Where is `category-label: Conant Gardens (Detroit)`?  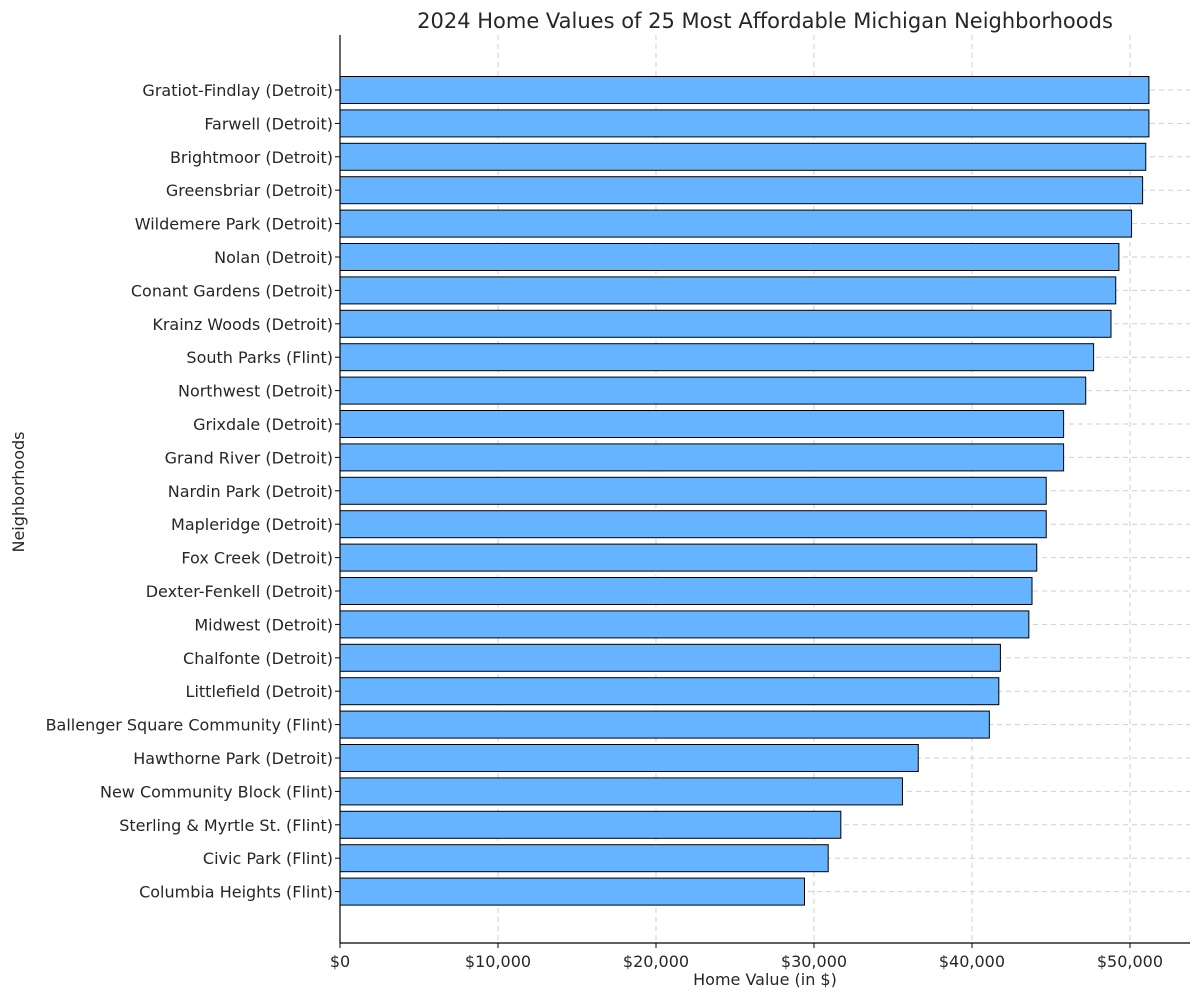 category-label: Conant Gardens (Detroit) is located at coordinates (232, 290).